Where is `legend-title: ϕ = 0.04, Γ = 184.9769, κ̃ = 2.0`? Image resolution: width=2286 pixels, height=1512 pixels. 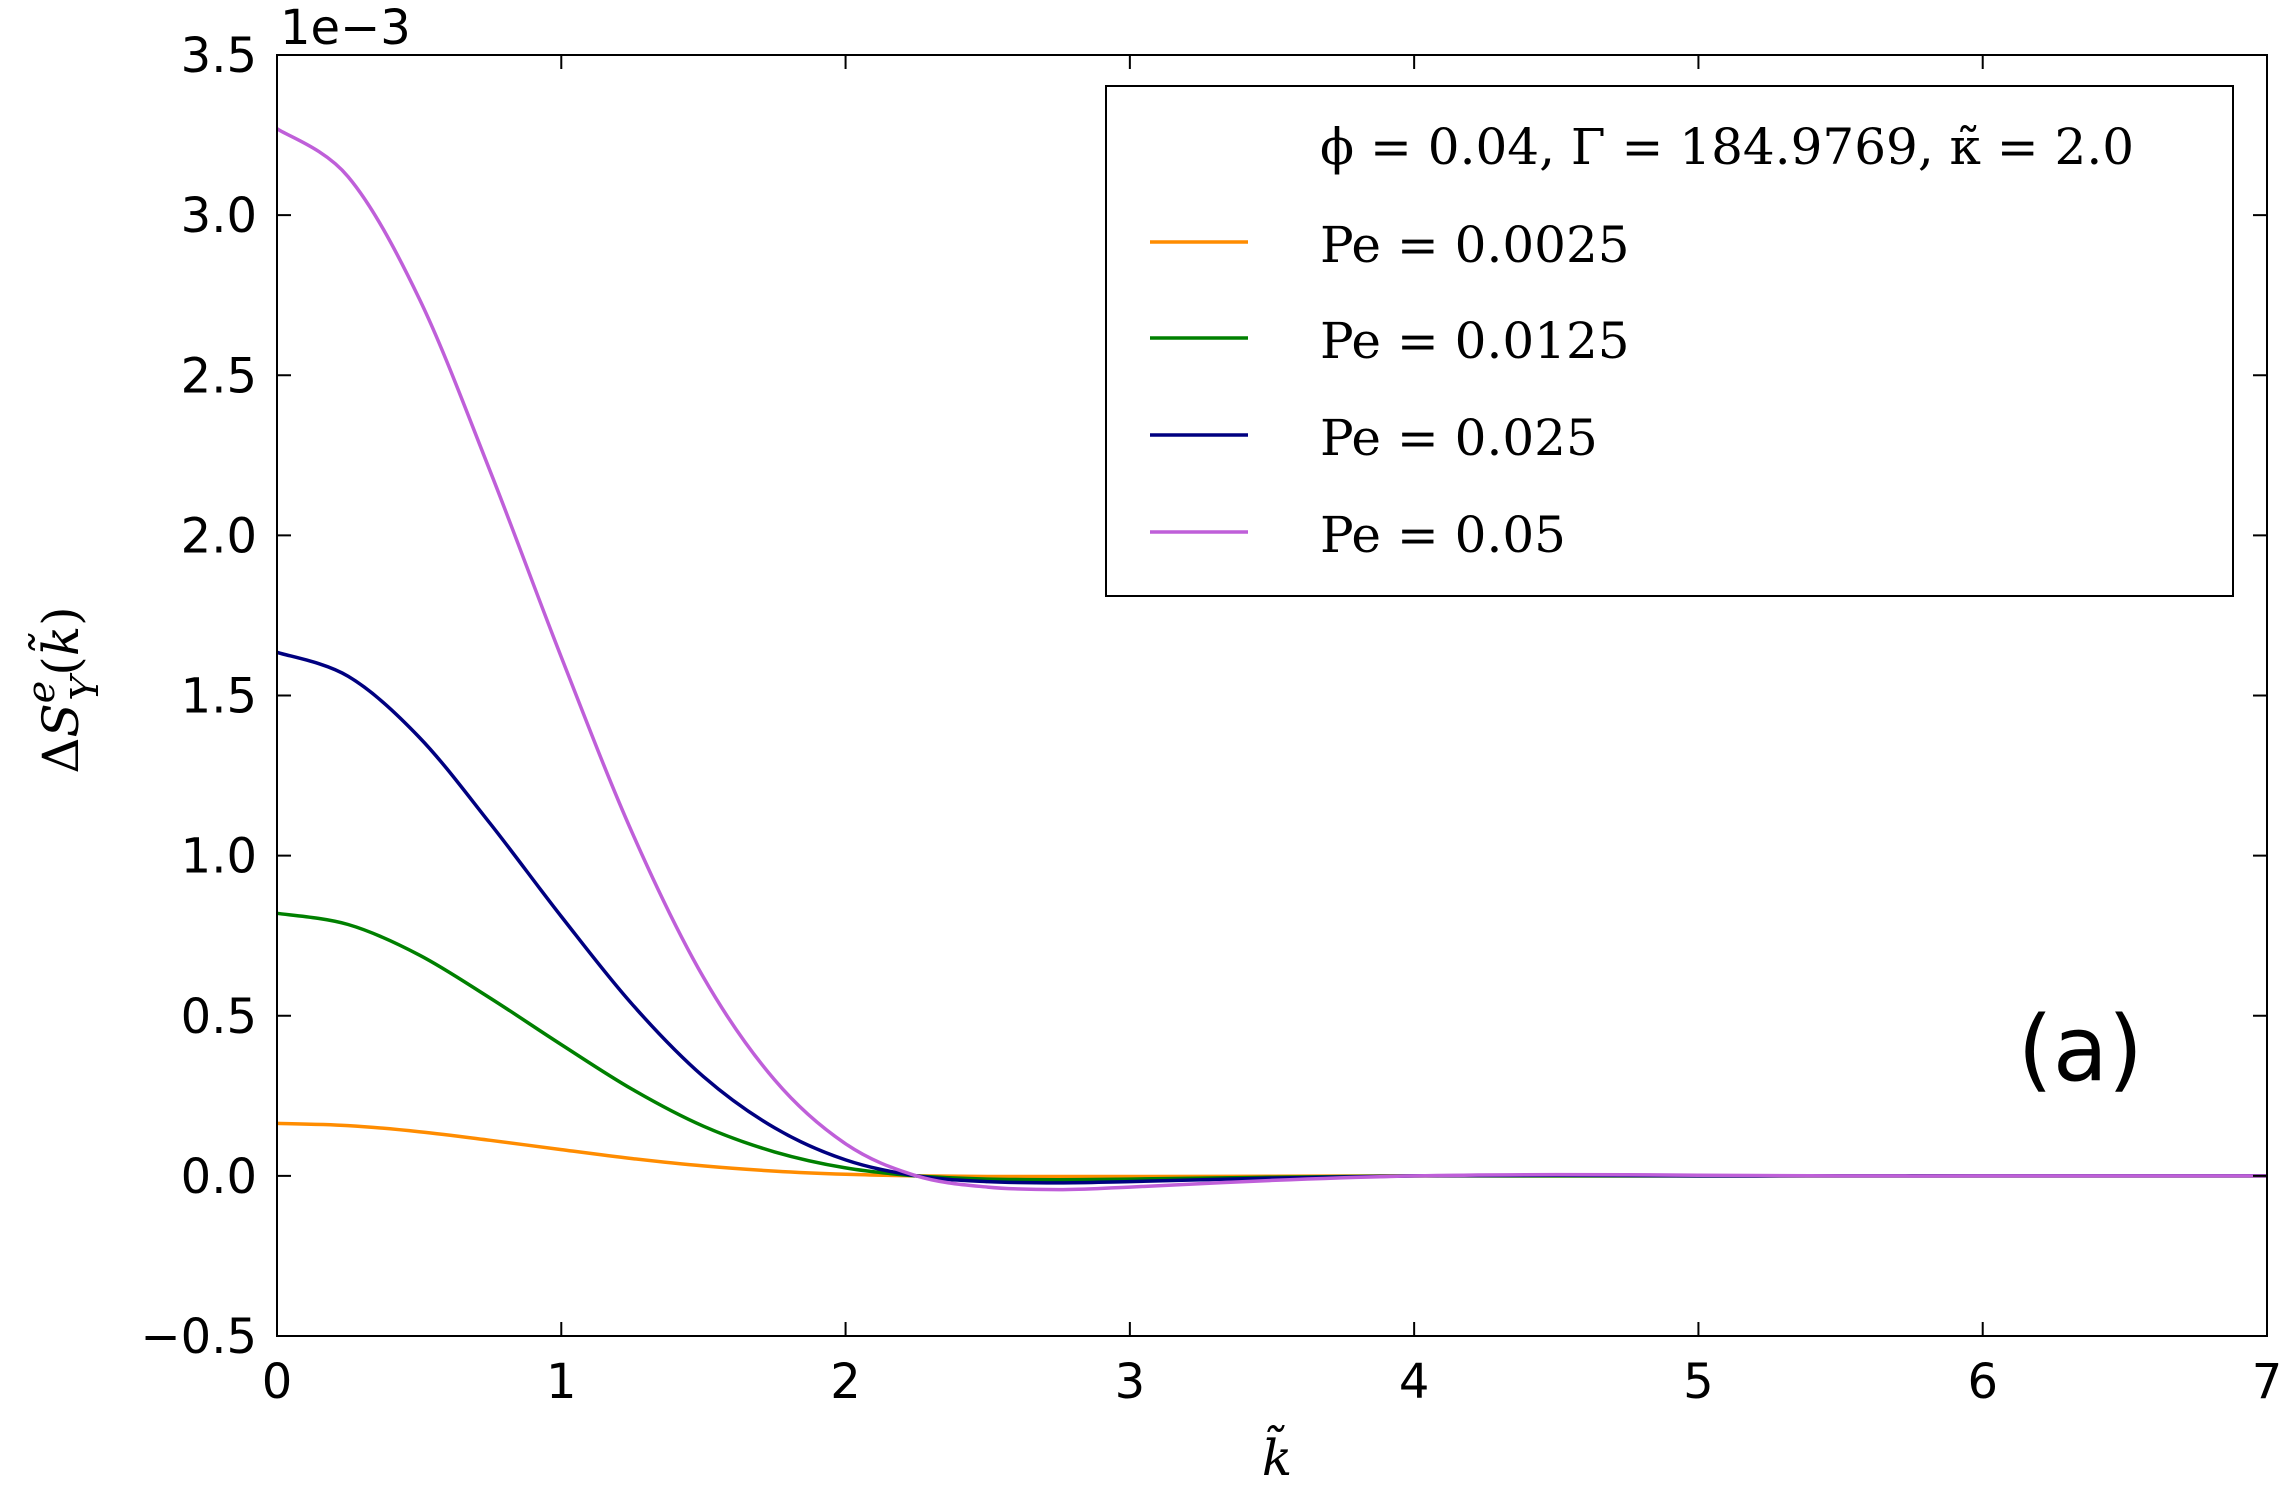 legend-title: ϕ = 0.04, Γ = 184.9769, κ̃ = 2.0 is located at coordinates (1727, 147).